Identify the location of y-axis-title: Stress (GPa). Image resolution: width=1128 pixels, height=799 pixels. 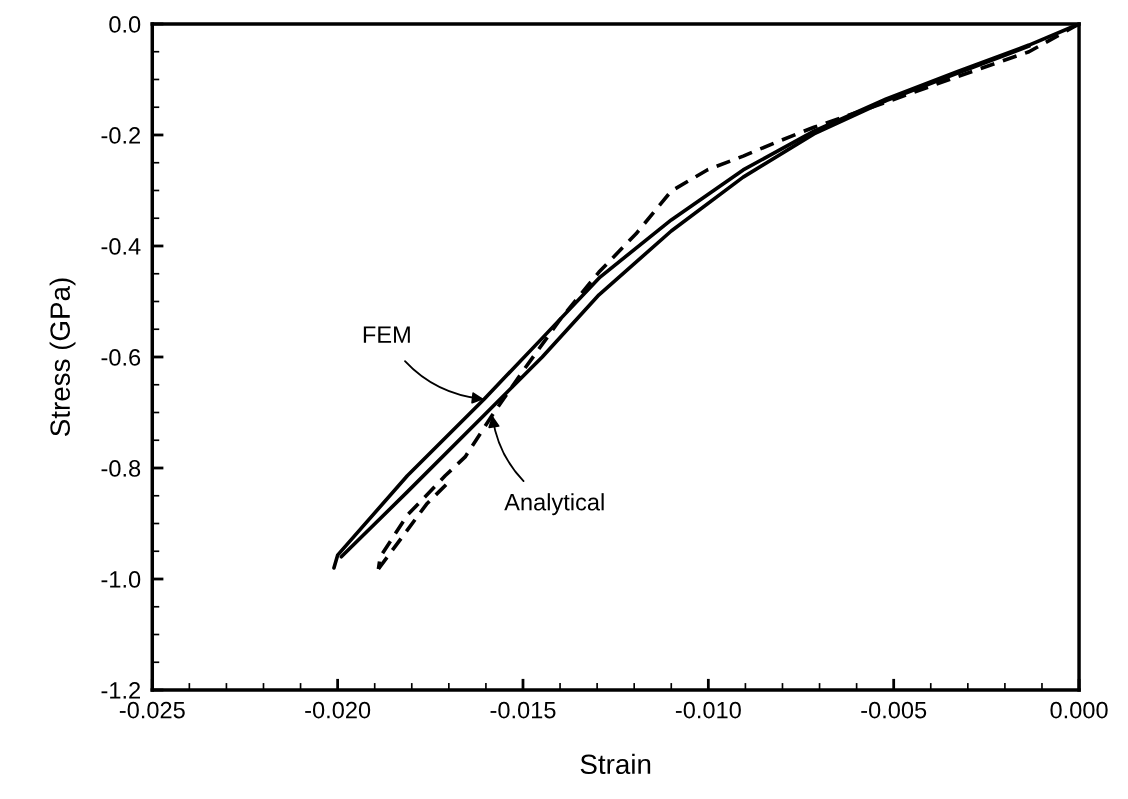
(62, 357).